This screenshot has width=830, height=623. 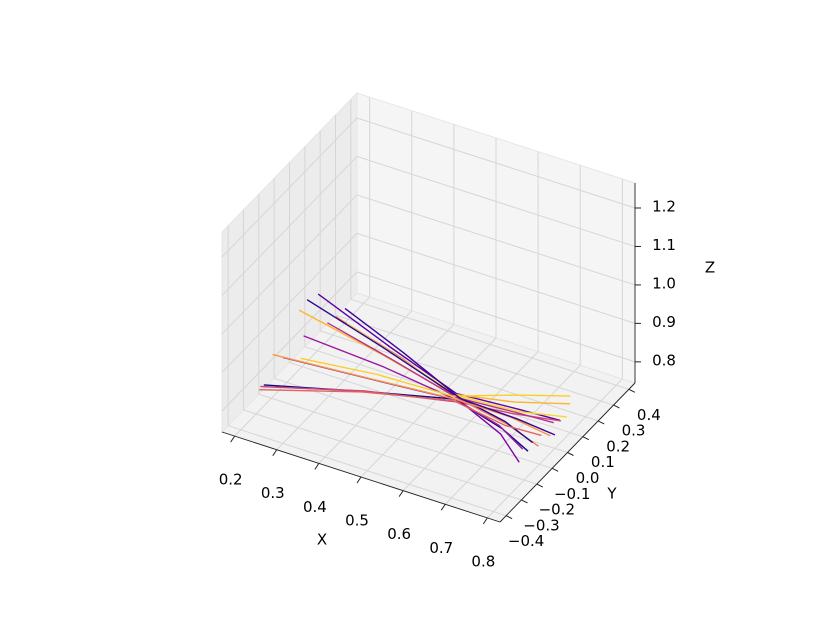 I want to click on x-tick-label: 0.6, so click(x=399, y=534).